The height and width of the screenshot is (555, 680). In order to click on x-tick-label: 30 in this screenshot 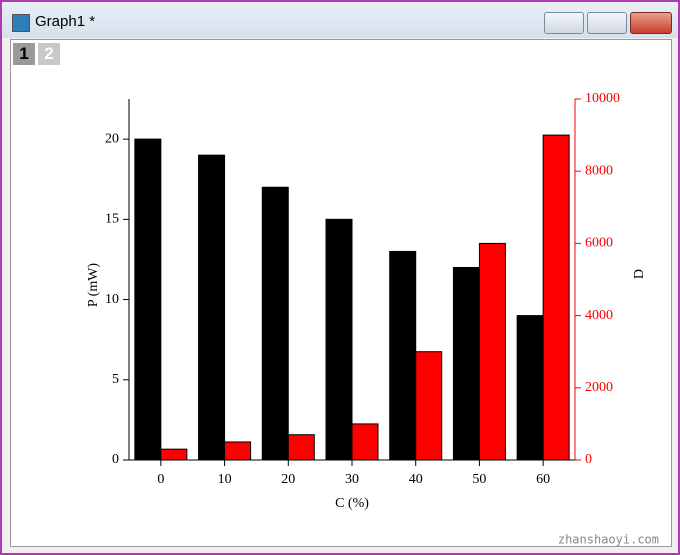, I will do `click(352, 479)`.